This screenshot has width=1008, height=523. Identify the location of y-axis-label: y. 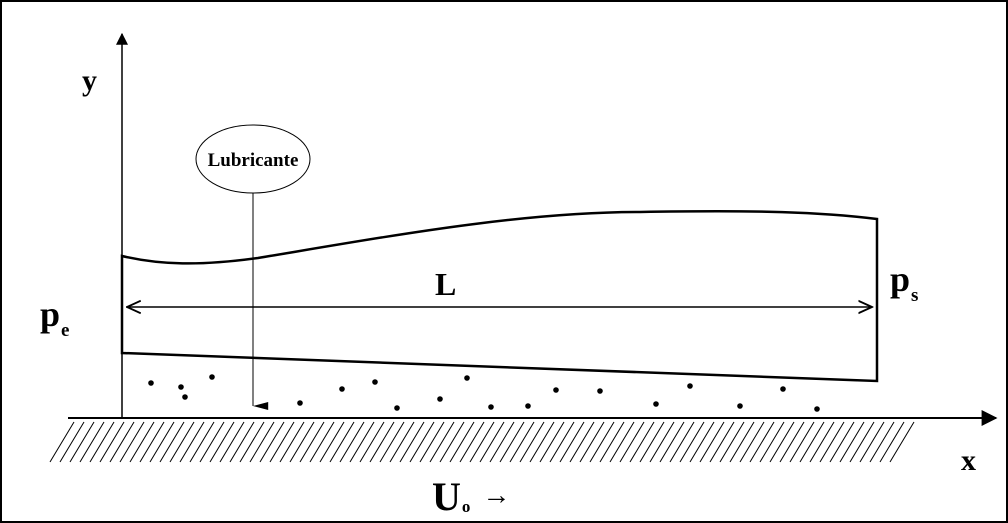
(89, 80).